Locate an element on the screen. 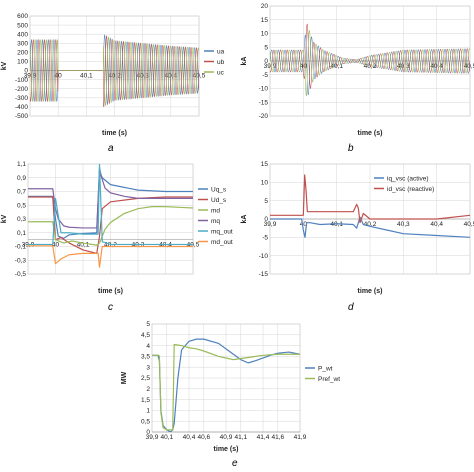 The image size is (474, 472). legend-label: mq is located at coordinates (215, 221).